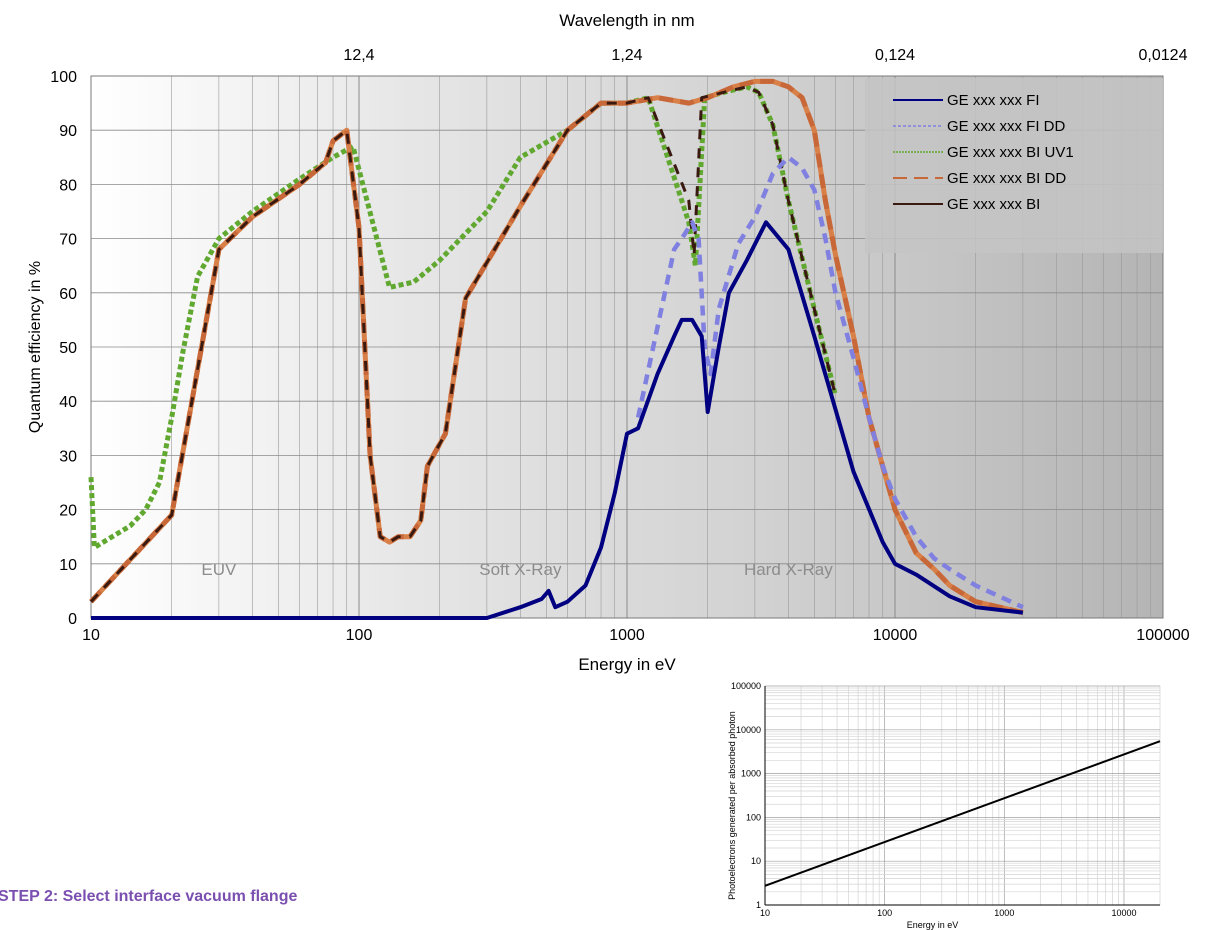 The width and height of the screenshot is (1213, 930). I want to click on legend-label: GE xxx xxx FI DD, so click(1006, 126).